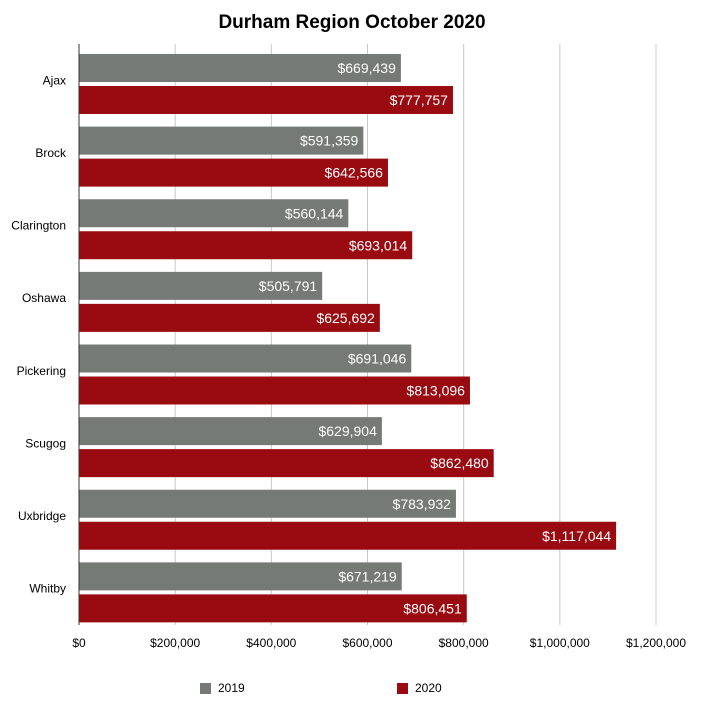 Image resolution: width=704 pixels, height=715 pixels. What do you see at coordinates (47, 589) in the screenshot?
I see `category-label: Whitby` at bounding box center [47, 589].